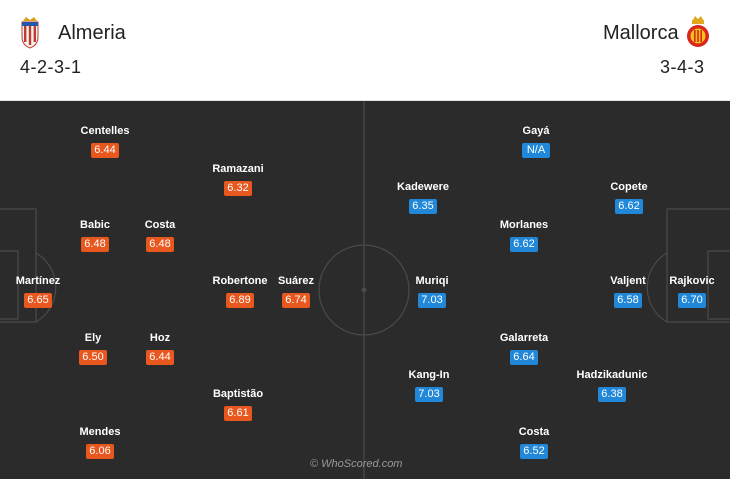 This screenshot has width=730, height=479. What do you see at coordinates (238, 404) in the screenshot?
I see `player-home: Baptistão 6.61` at bounding box center [238, 404].